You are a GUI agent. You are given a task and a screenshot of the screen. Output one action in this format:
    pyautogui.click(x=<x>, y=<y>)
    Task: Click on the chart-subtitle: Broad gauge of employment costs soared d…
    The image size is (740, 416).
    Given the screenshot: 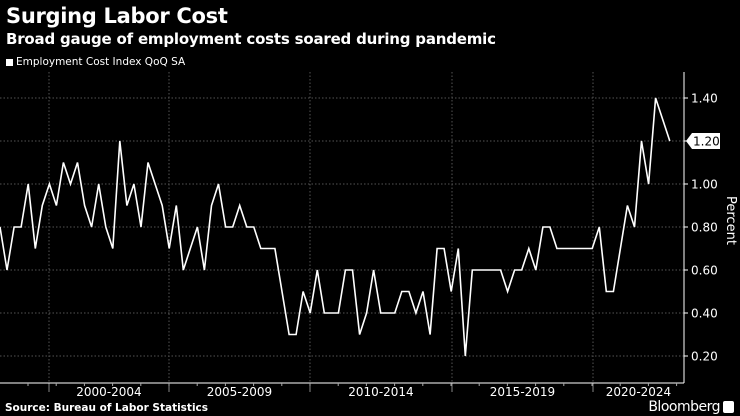 What is the action you would take?
    pyautogui.click(x=251, y=39)
    